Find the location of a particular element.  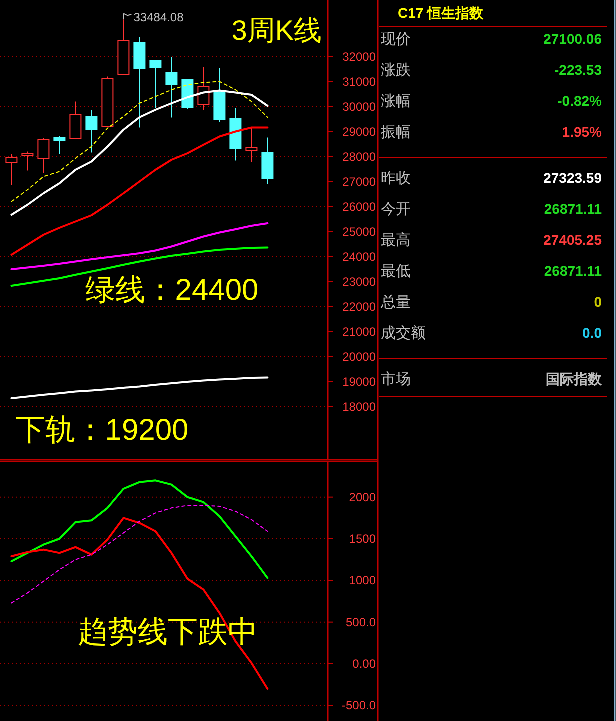

category-label: 现价 is located at coordinates (396, 39).